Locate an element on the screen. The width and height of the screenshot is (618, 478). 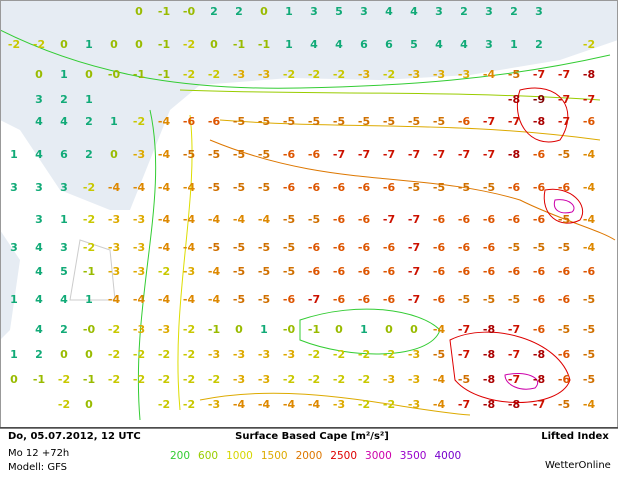
legend-entry: 2500 is located at coordinates (343, 456).